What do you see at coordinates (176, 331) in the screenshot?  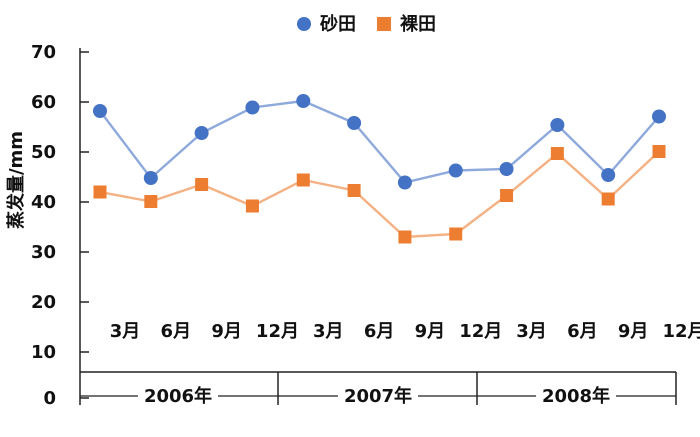 I see `x-tick-label-1: 6月` at bounding box center [176, 331].